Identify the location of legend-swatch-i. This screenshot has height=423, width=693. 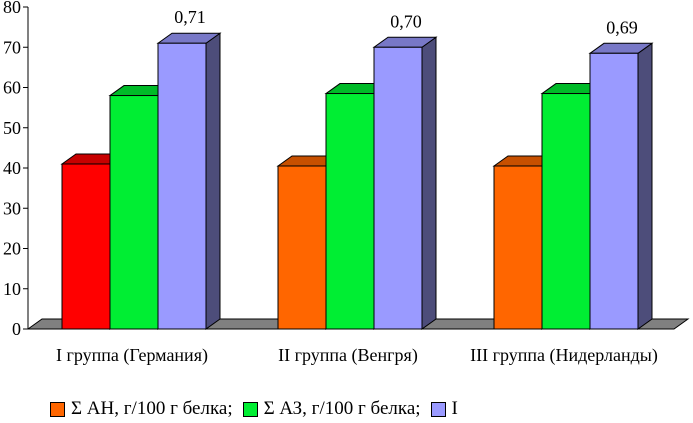
(438, 409).